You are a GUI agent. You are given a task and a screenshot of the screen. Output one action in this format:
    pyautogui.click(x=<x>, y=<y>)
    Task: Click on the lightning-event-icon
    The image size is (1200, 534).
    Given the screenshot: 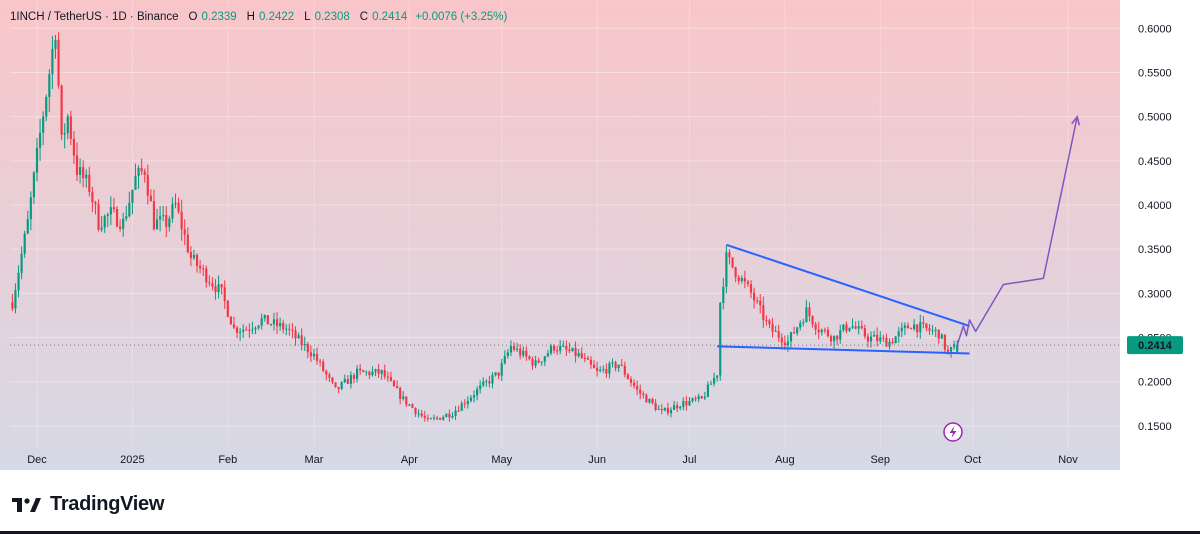 What is the action you would take?
    pyautogui.click(x=953, y=432)
    